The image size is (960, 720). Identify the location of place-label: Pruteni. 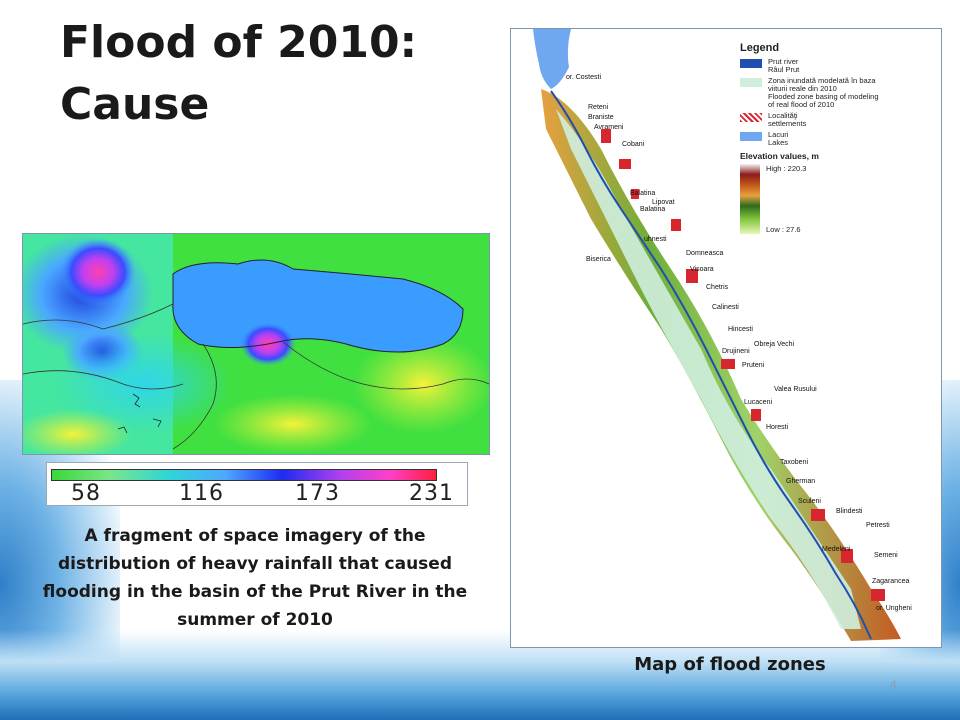
(753, 365).